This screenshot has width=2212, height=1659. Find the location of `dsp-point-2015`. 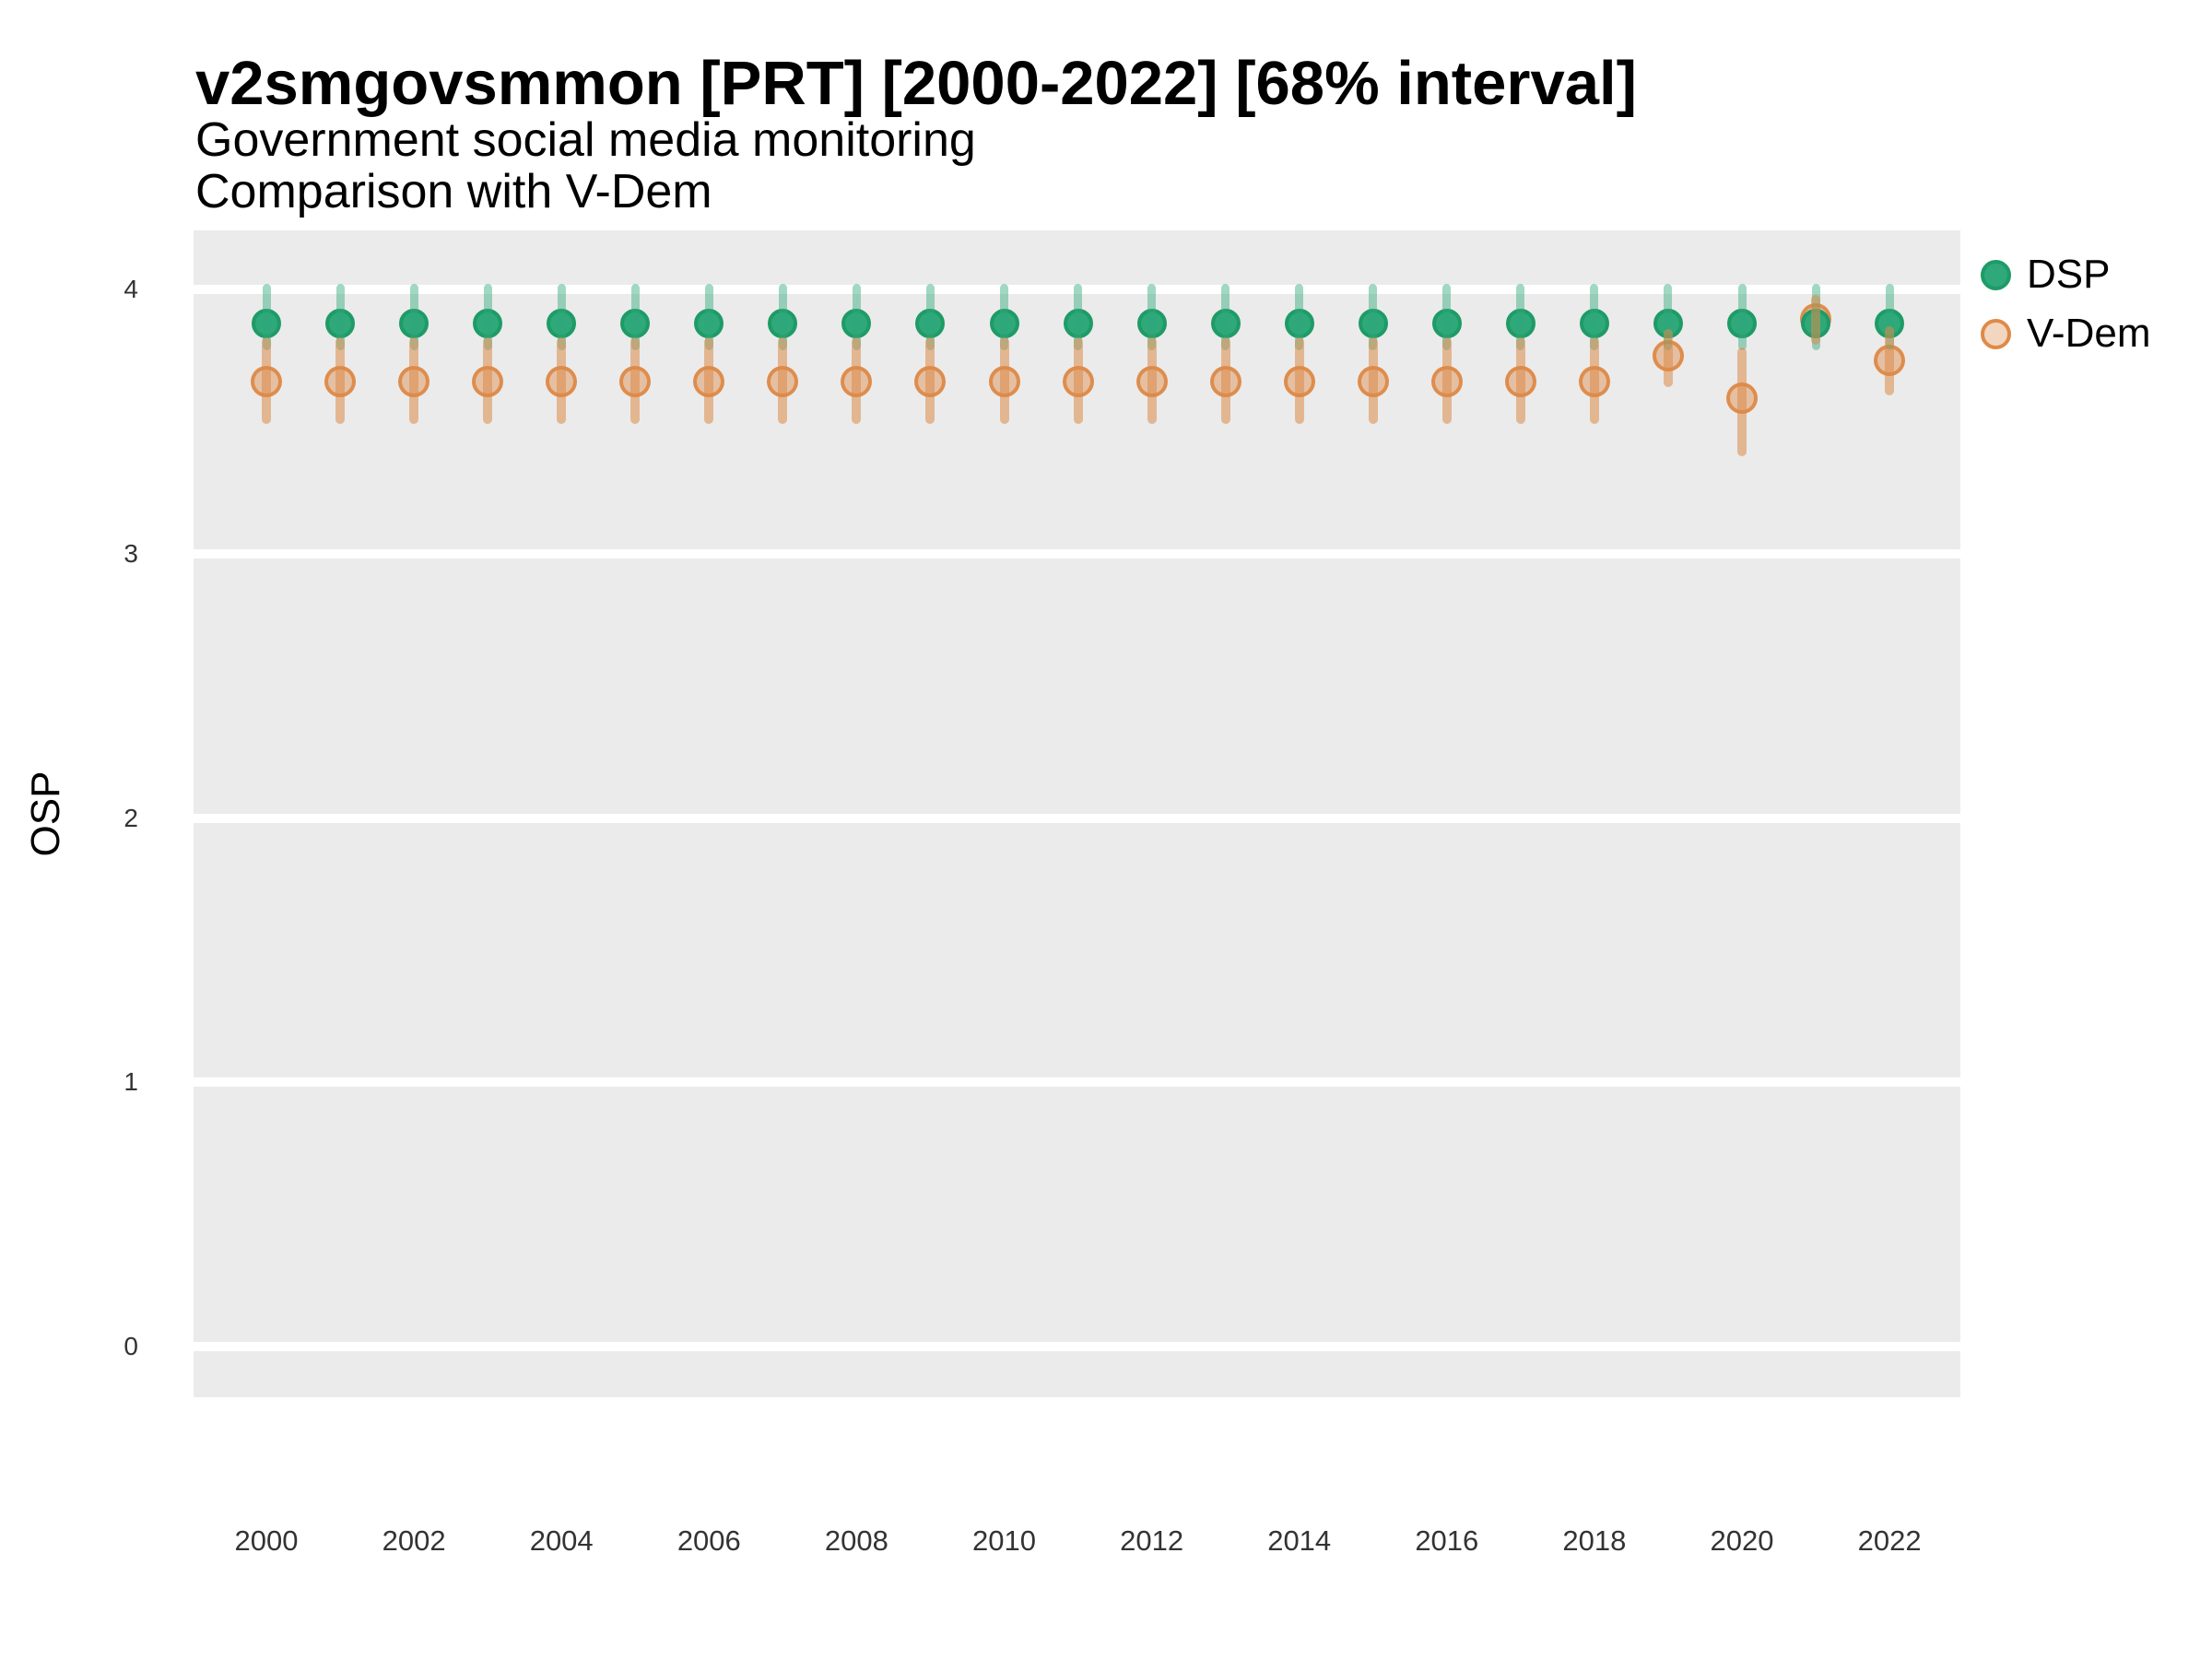

dsp-point-2015 is located at coordinates (1373, 324).